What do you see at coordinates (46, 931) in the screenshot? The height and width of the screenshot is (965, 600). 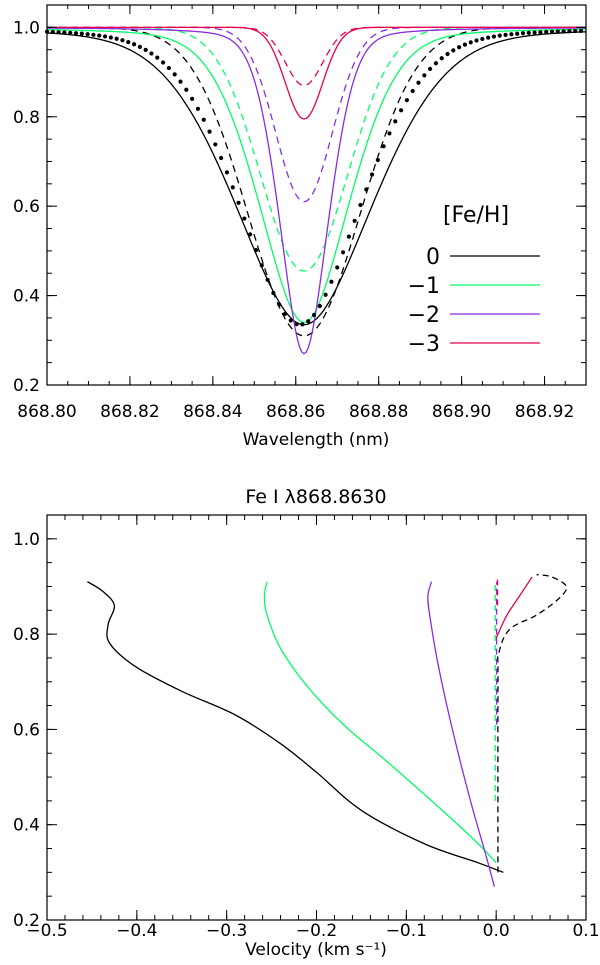 I see `bottom-x-tick-label: −0.5` at bounding box center [46, 931].